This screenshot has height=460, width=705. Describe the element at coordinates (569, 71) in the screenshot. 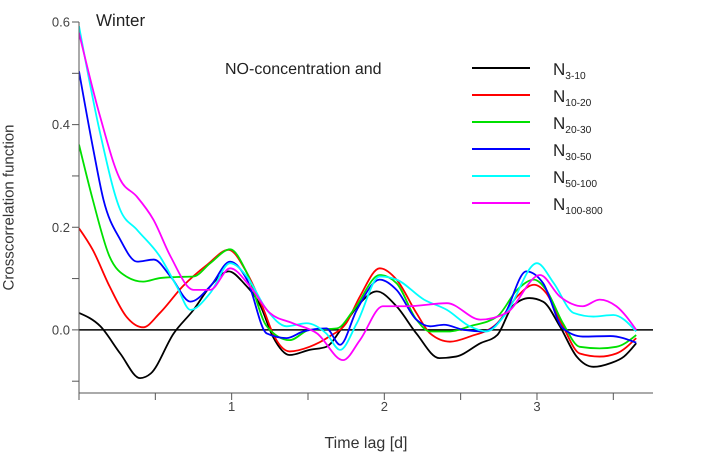

I see `legend-label: N$_{3-10}$` at that location.